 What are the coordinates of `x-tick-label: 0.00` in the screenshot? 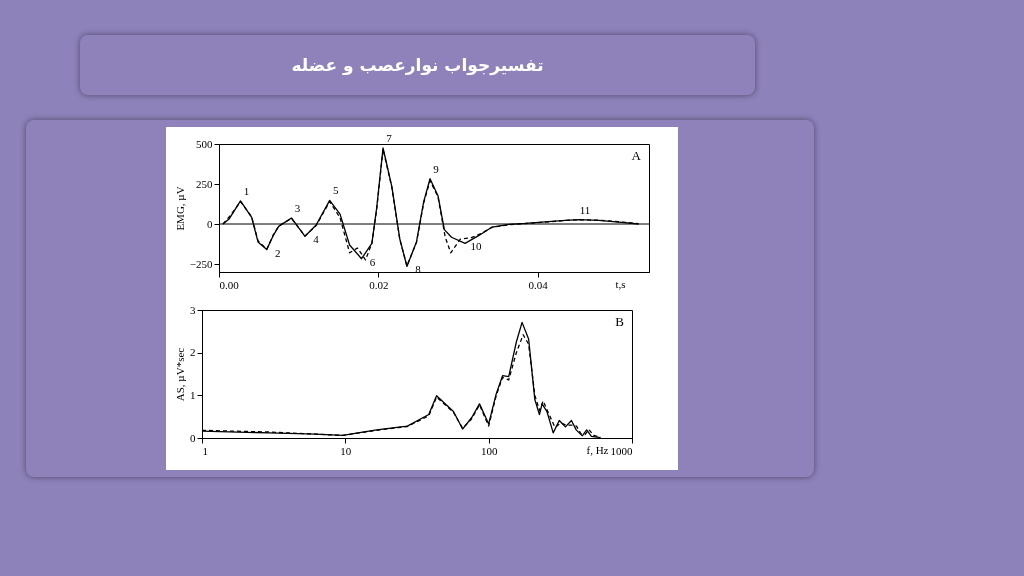 It's located at (229, 284).